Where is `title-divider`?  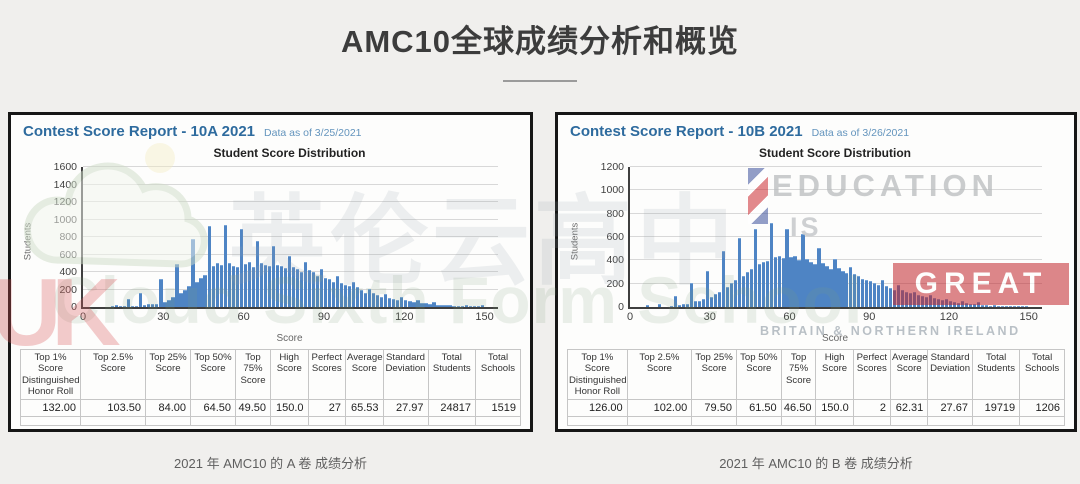 title-divider is located at coordinates (540, 81).